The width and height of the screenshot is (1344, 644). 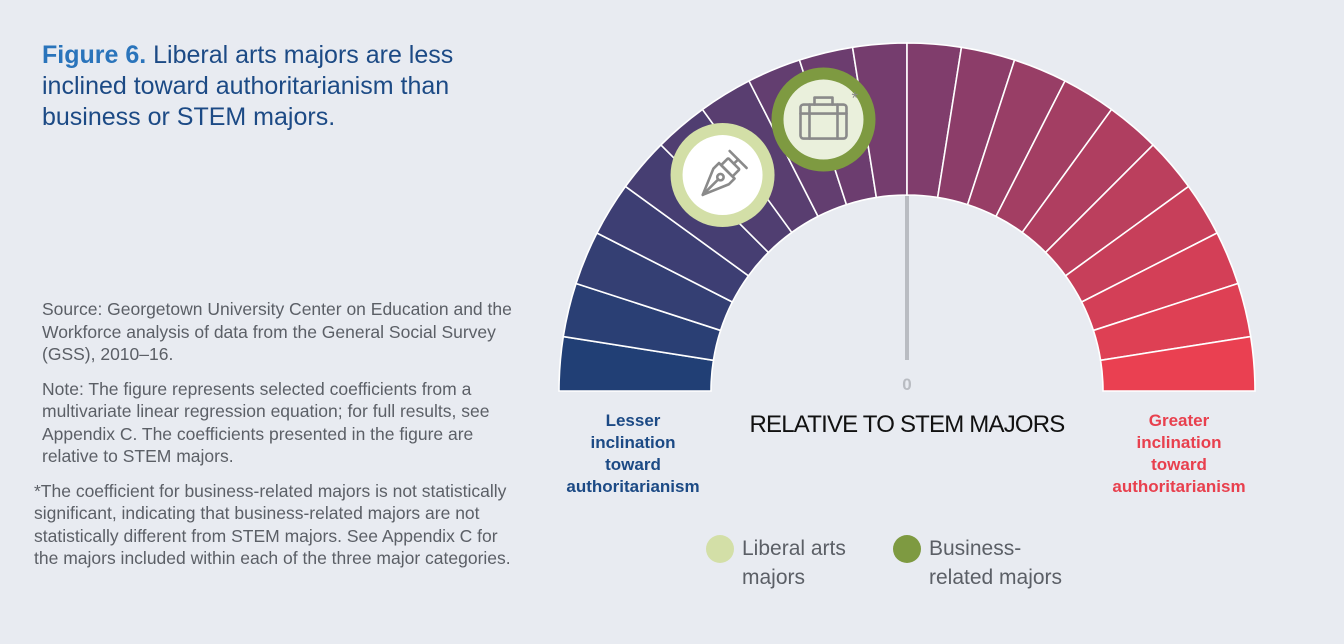 What do you see at coordinates (794, 563) in the screenshot?
I see `legend-label-liberal-arts: Liberal arts majors` at bounding box center [794, 563].